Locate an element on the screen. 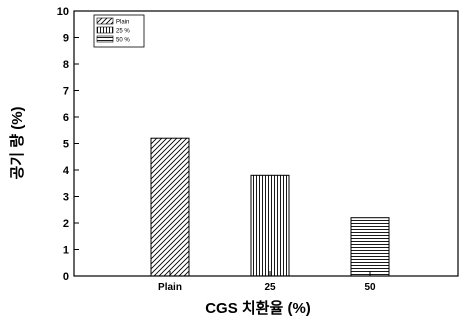 This screenshot has width=464, height=322. y-tick-label: 10 is located at coordinates (63, 12).